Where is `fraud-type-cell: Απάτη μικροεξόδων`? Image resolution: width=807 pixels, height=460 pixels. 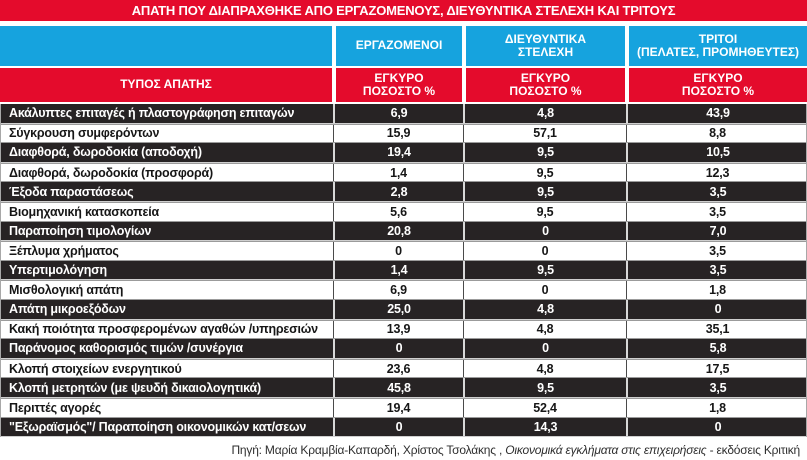
fraud-type-cell: Απάτη μικροεξόδων is located at coordinates (67, 309).